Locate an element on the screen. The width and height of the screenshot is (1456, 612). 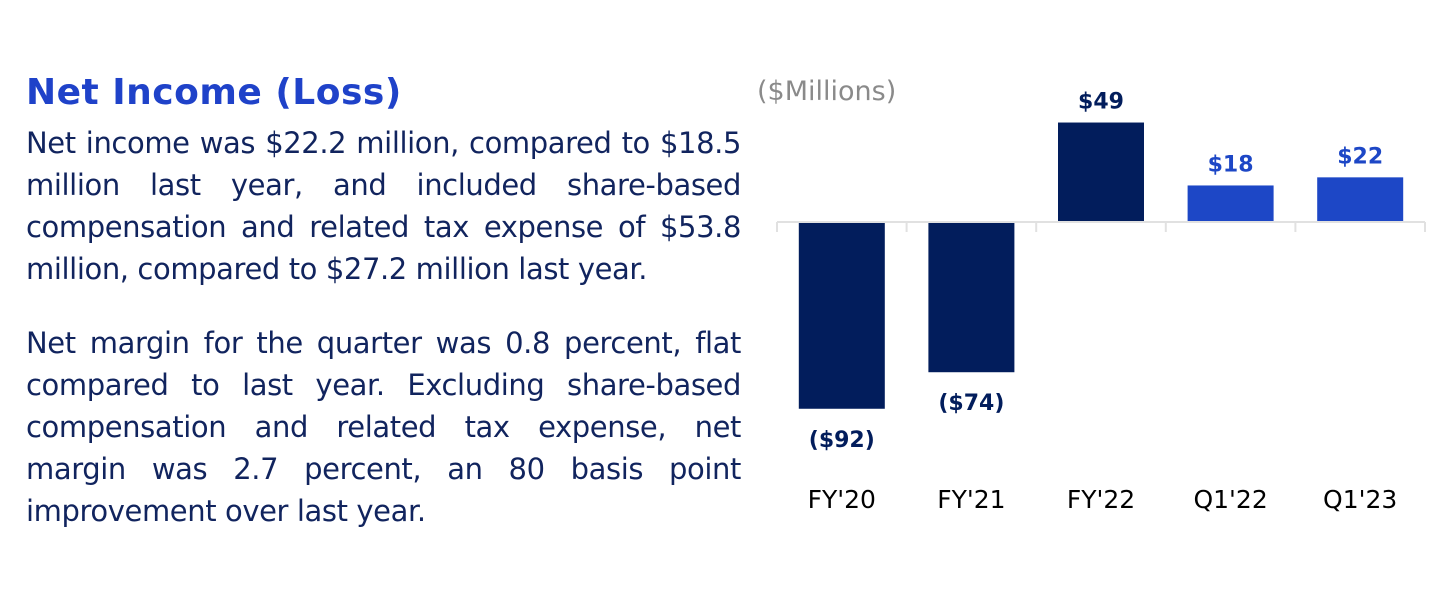
x-tick-label-0: FY'20 is located at coordinates (842, 499).